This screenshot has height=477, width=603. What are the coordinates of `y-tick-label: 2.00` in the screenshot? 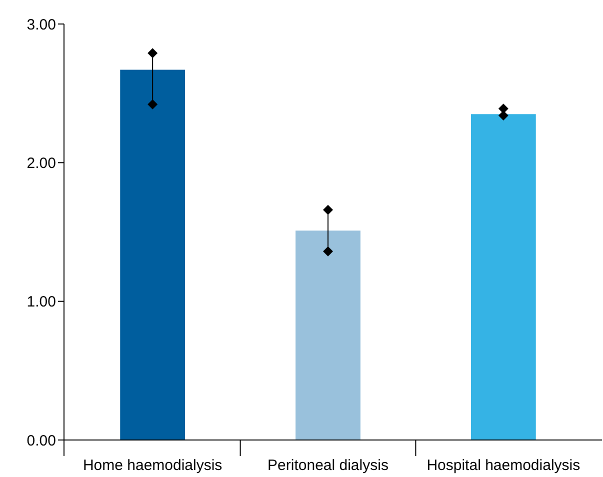 It's located at (41, 163).